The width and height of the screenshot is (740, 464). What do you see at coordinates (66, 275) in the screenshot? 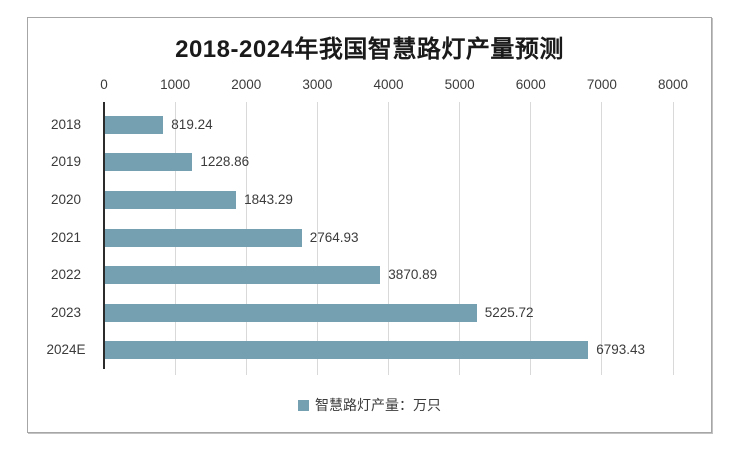
I see `category-label: 2022` at bounding box center [66, 275].